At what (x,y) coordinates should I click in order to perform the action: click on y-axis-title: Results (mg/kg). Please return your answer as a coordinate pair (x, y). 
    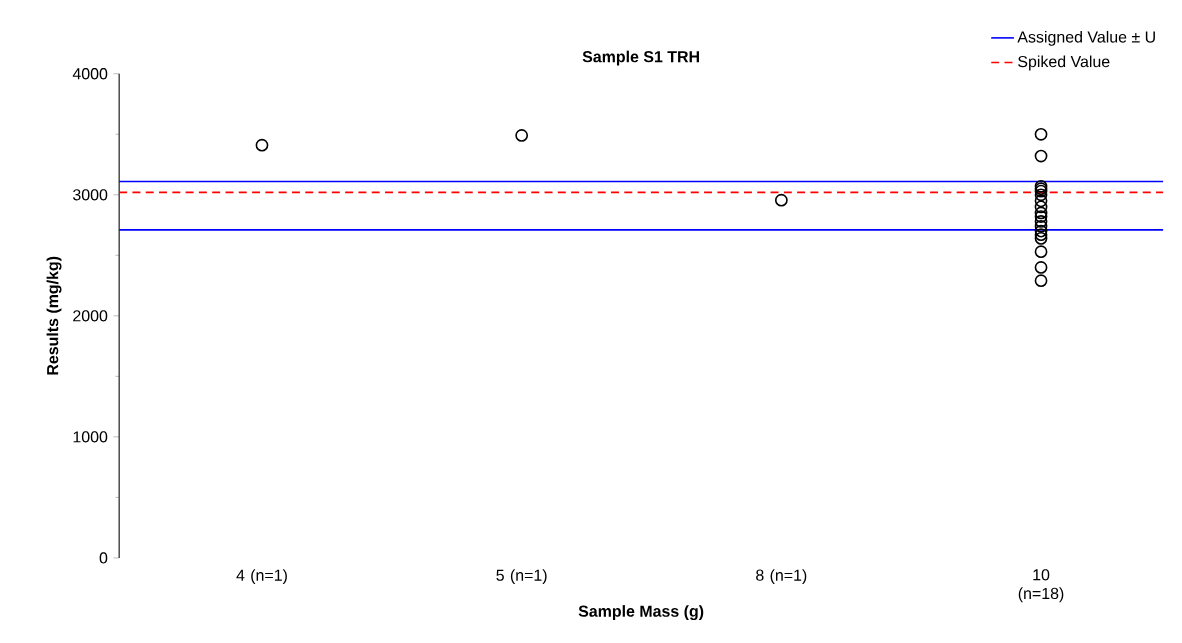
    Looking at the image, I should click on (54, 315).